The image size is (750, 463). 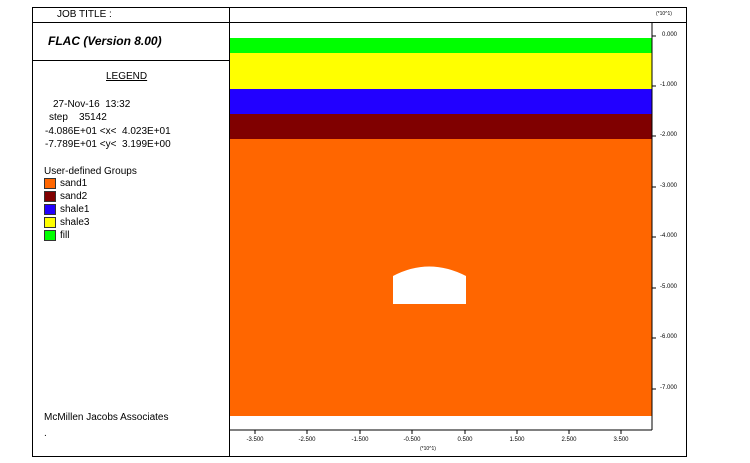 I want to click on job-title: JOB TITLE :, so click(x=84, y=14).